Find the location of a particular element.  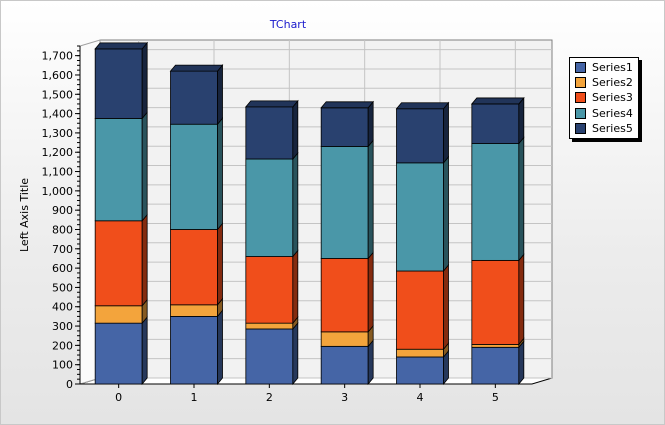

bar-series5-0-side is located at coordinates (144, 80).